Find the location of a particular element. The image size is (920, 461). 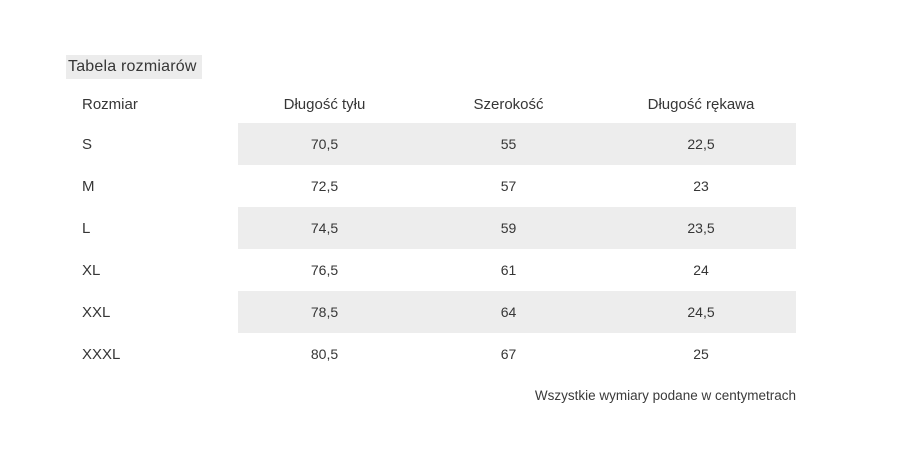

width-cell: 64 is located at coordinates (508, 312).